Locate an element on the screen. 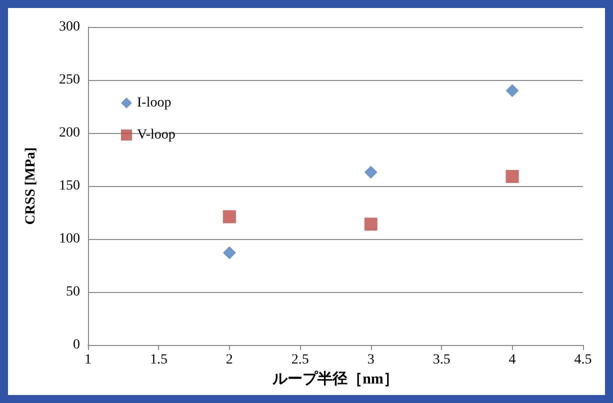 Image resolution: width=613 pixels, height=403 pixels. x-tick-label: 3.5 is located at coordinates (441, 360).